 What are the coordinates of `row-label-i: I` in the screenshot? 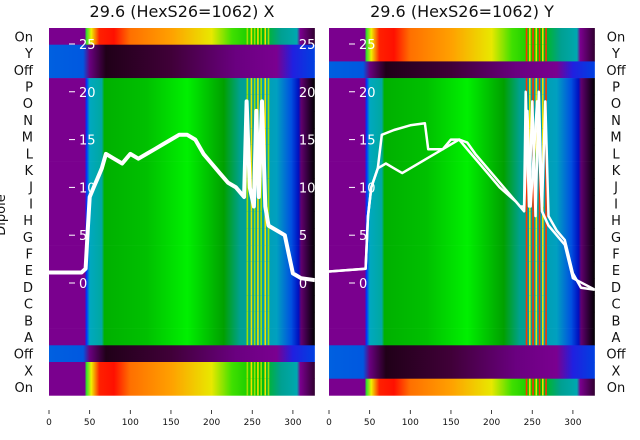 It's located at (31, 204).